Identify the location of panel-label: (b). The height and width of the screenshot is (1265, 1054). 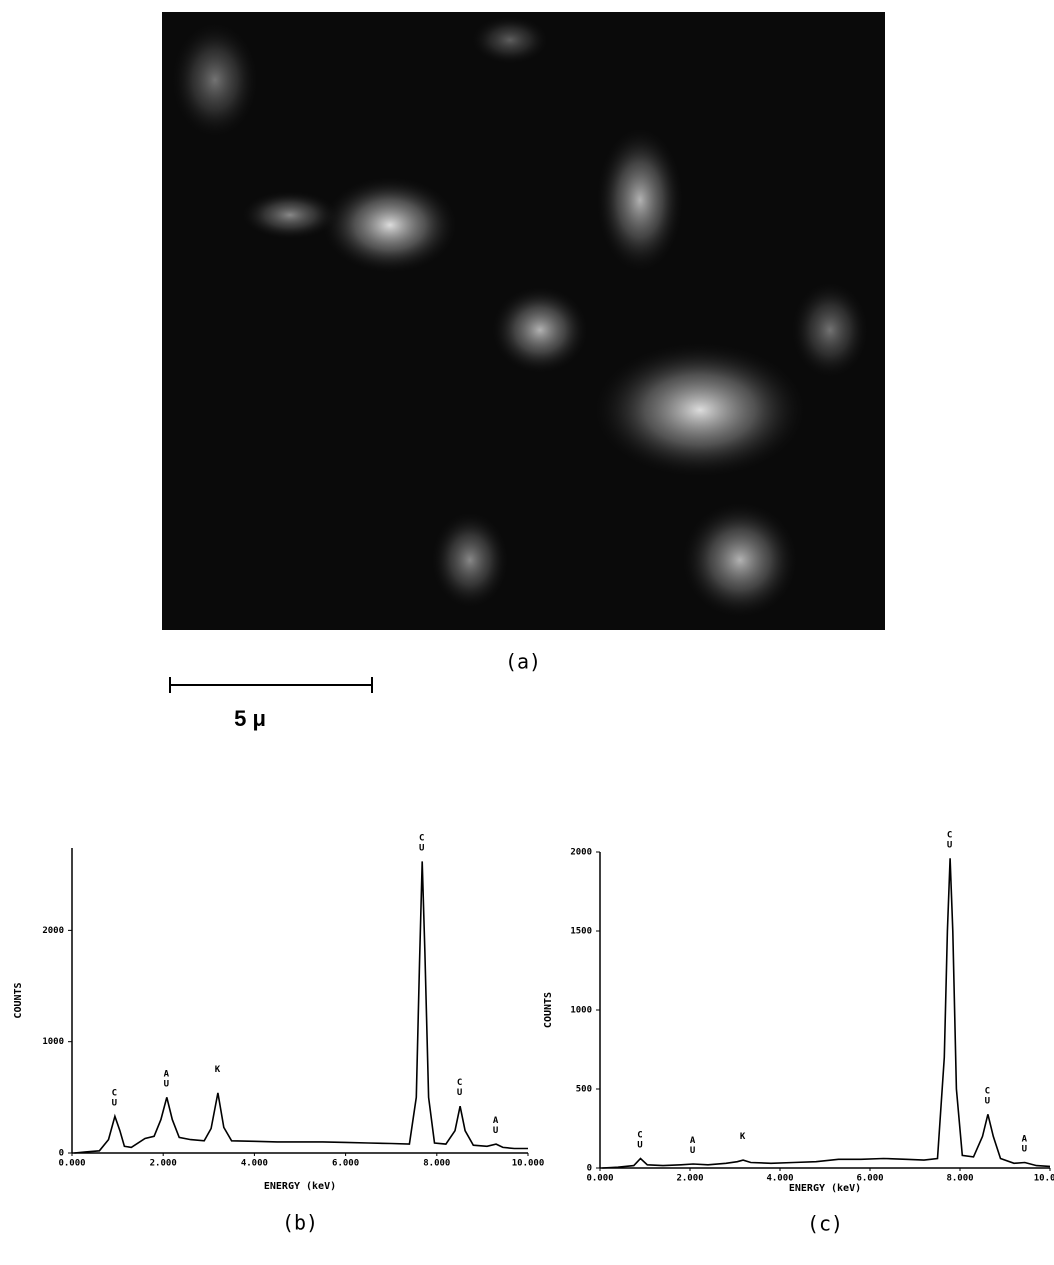
(300, 1223).